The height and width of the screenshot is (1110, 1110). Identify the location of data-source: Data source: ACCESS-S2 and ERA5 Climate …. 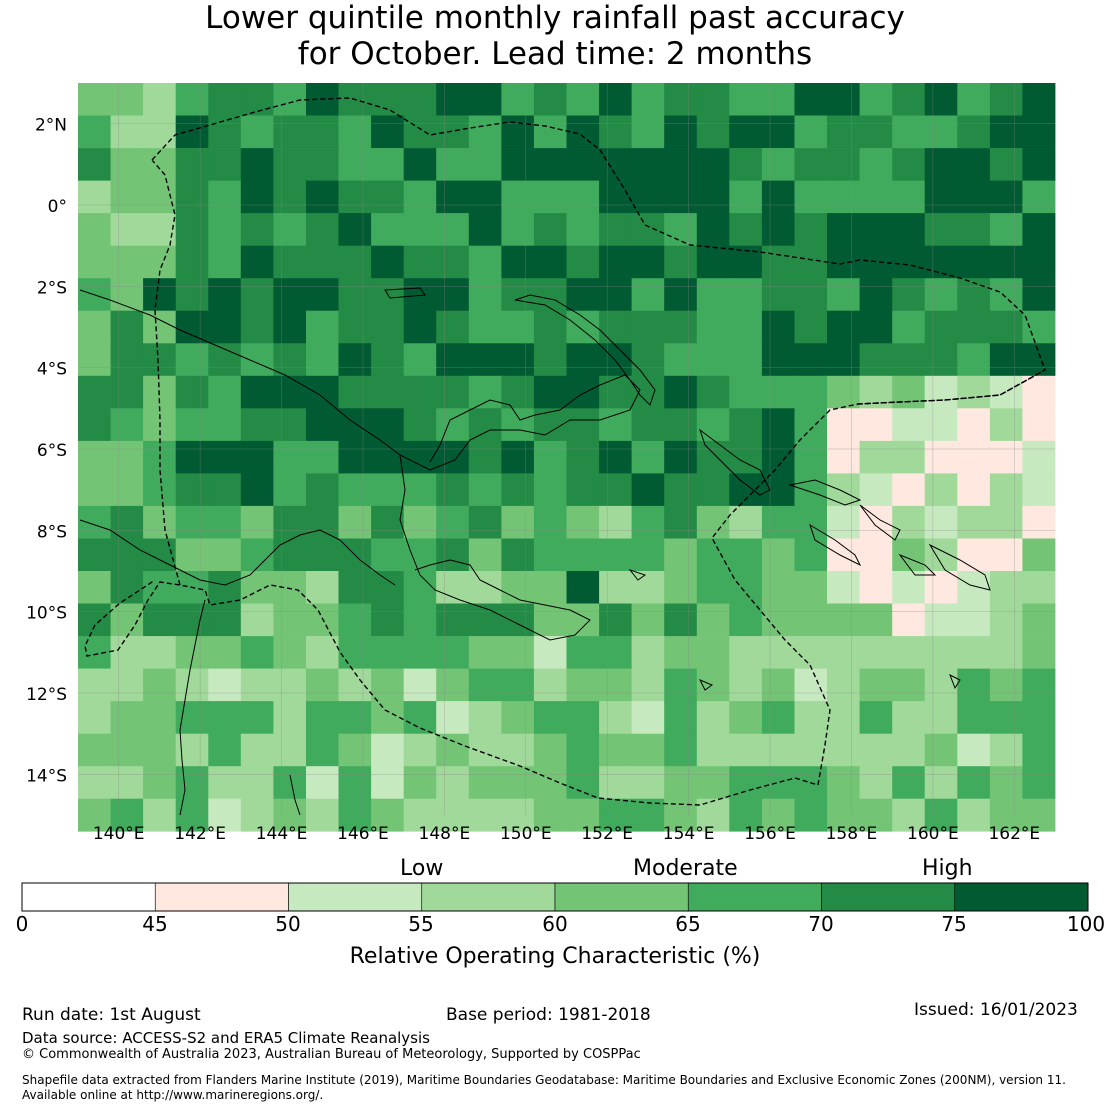
(226, 1038).